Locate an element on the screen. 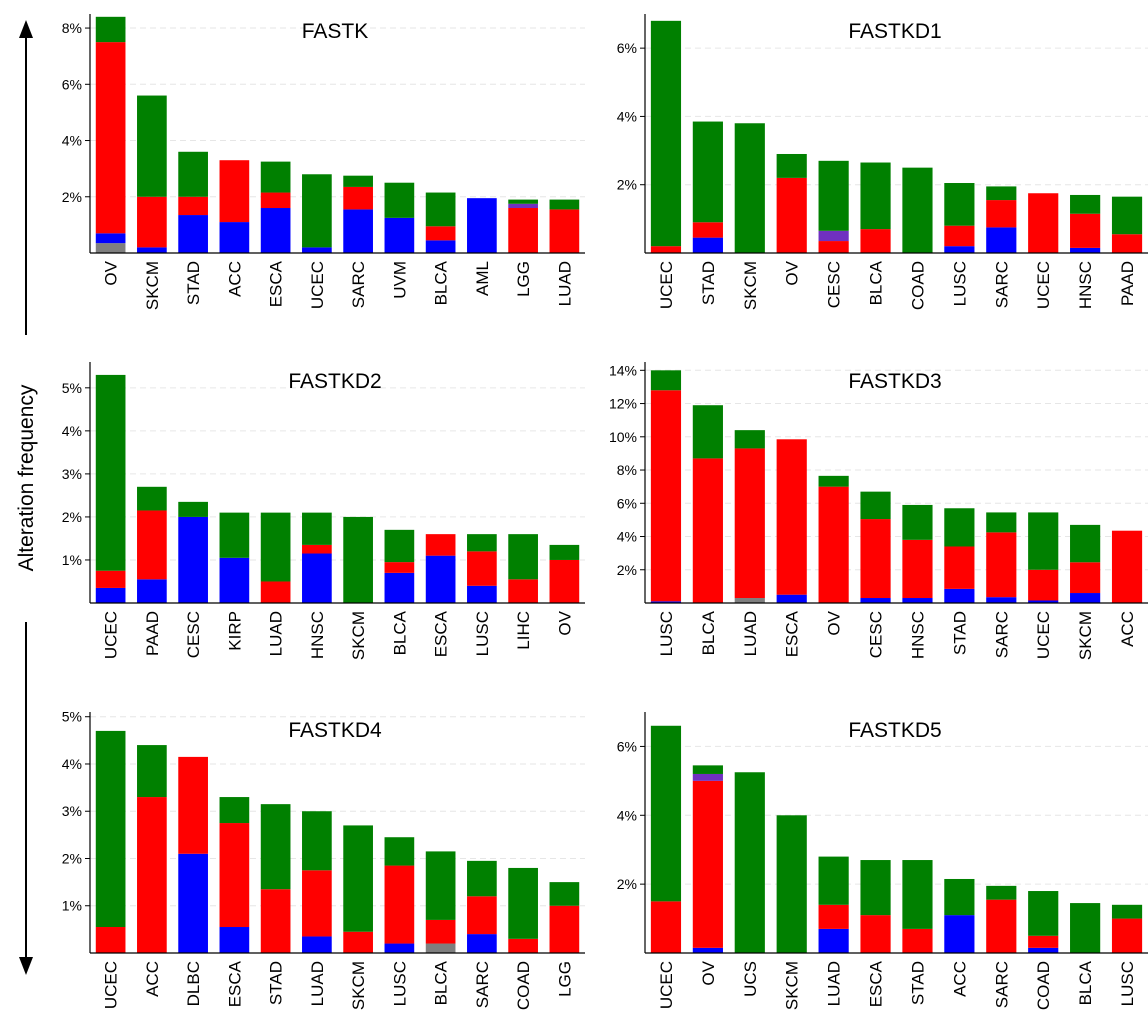 The image size is (1148, 1031). category-label: AML is located at coordinates (482, 278).